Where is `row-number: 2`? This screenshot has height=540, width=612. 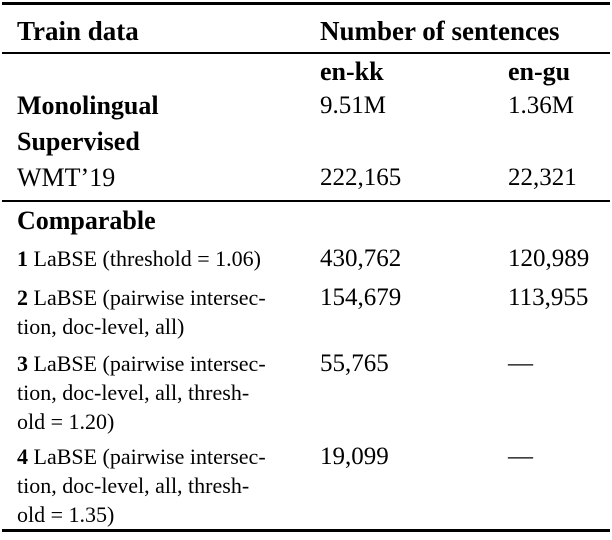
row-number: 2 is located at coordinates (22, 297).